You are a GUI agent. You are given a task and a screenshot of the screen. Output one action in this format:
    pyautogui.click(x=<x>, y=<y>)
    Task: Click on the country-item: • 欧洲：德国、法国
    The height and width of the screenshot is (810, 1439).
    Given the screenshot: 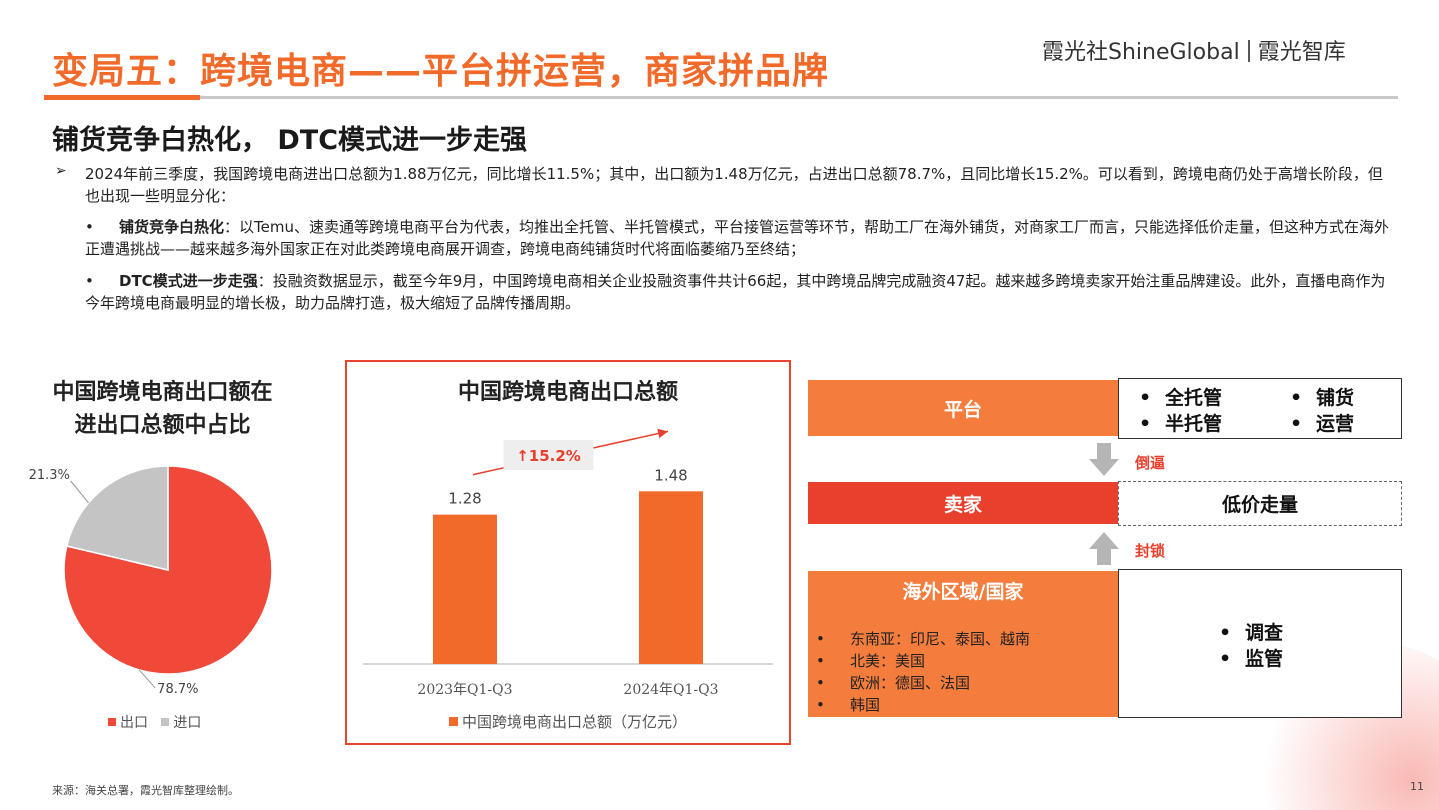 What is the action you would take?
    pyautogui.click(x=893, y=683)
    